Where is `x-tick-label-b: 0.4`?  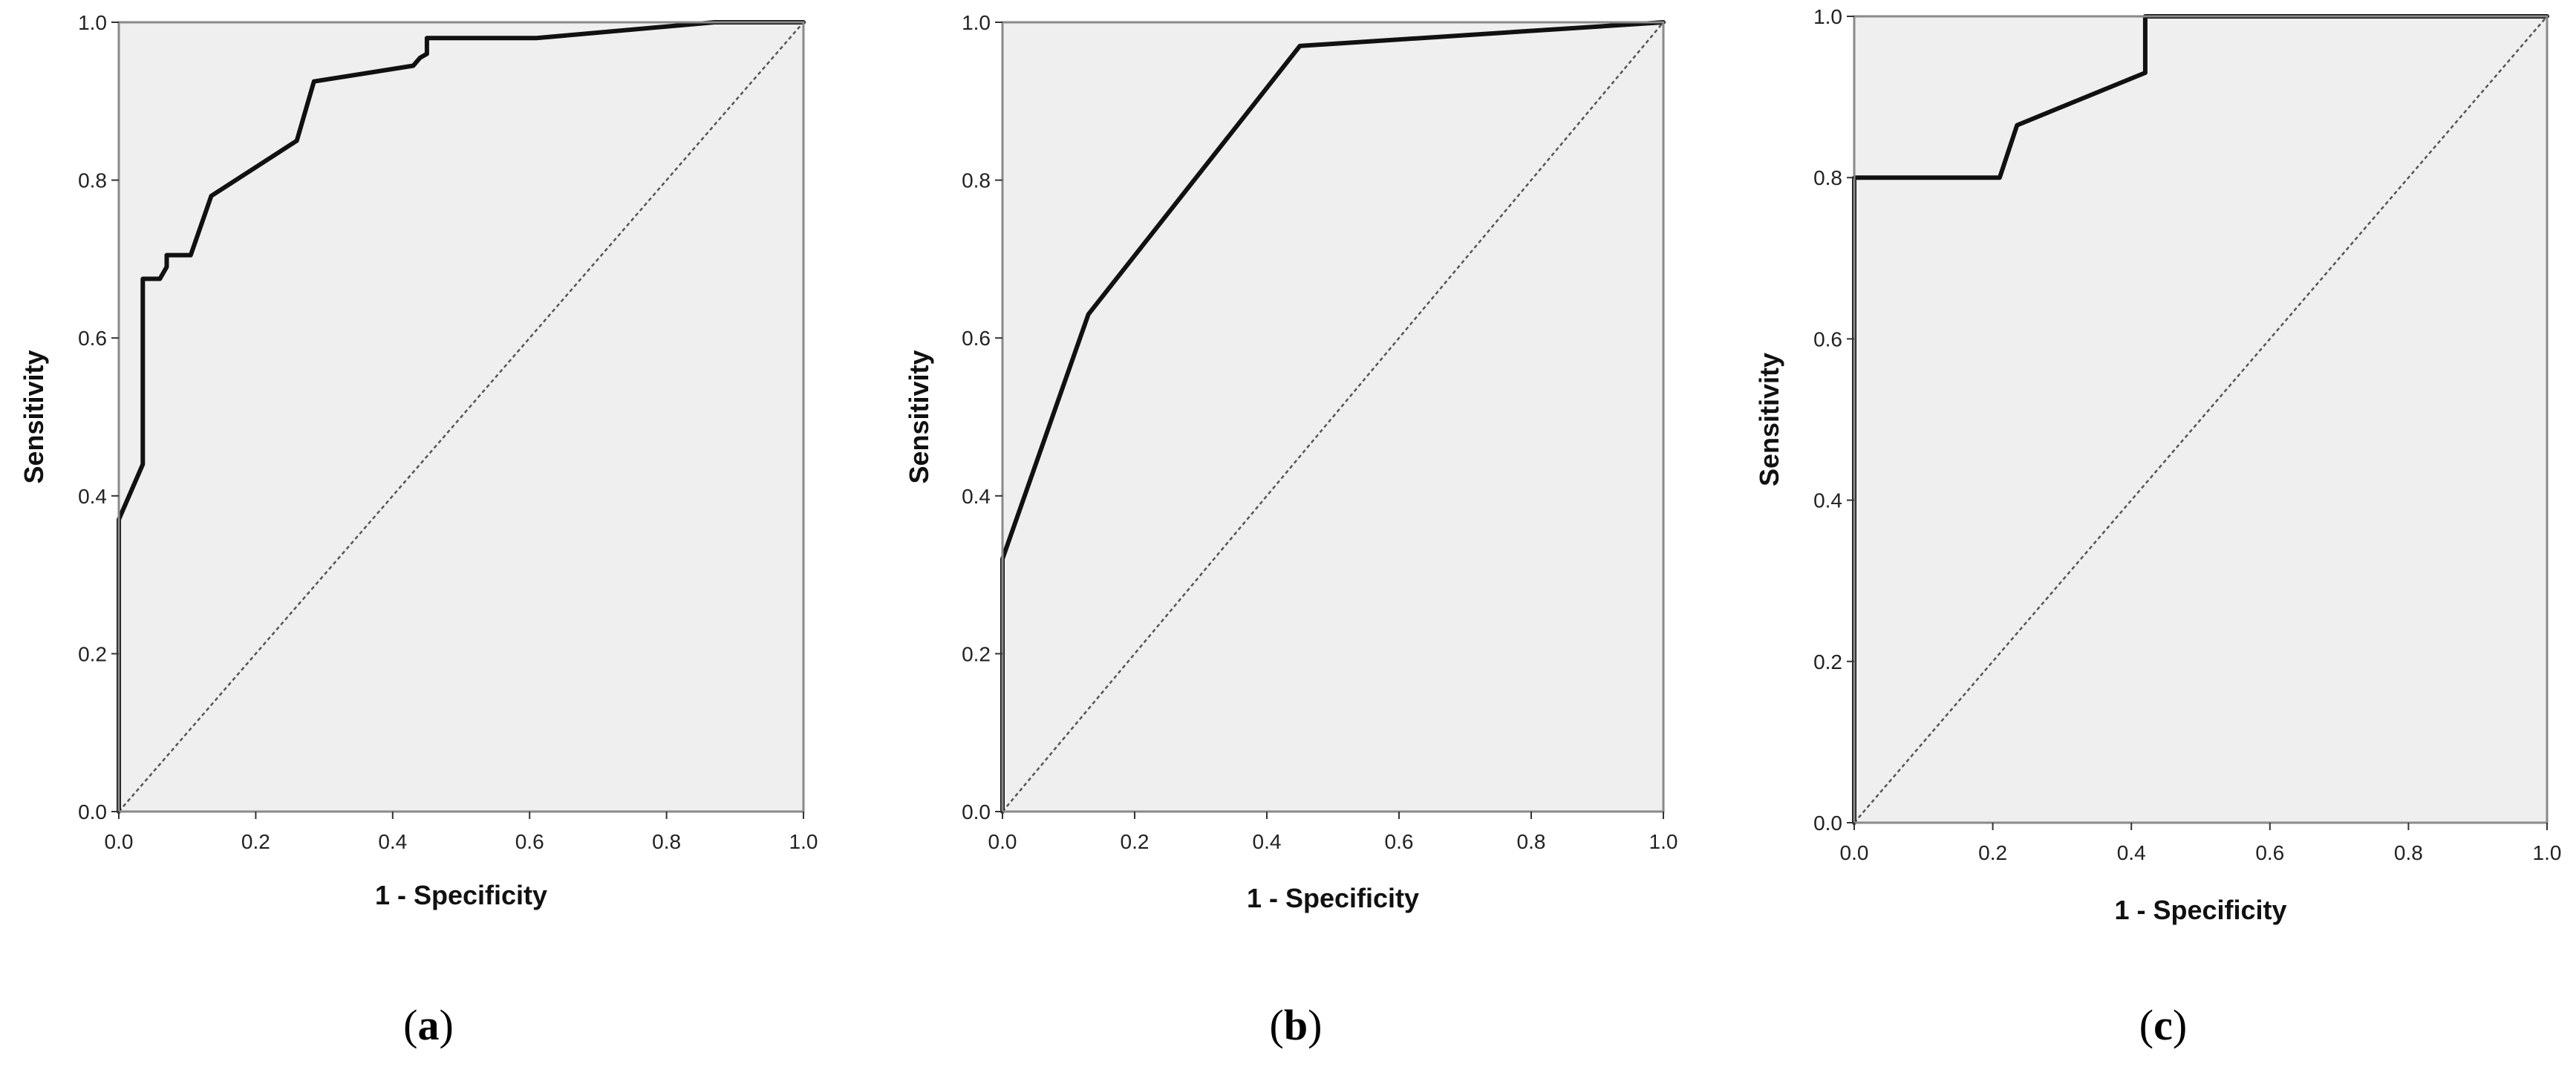
x-tick-label-b: 0.4 is located at coordinates (1267, 841).